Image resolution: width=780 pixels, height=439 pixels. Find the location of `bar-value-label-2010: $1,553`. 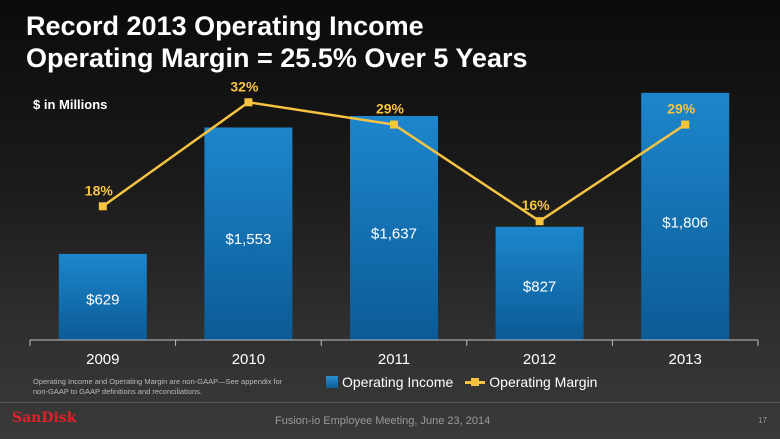

bar-value-label-2010: $1,553 is located at coordinates (248, 239).